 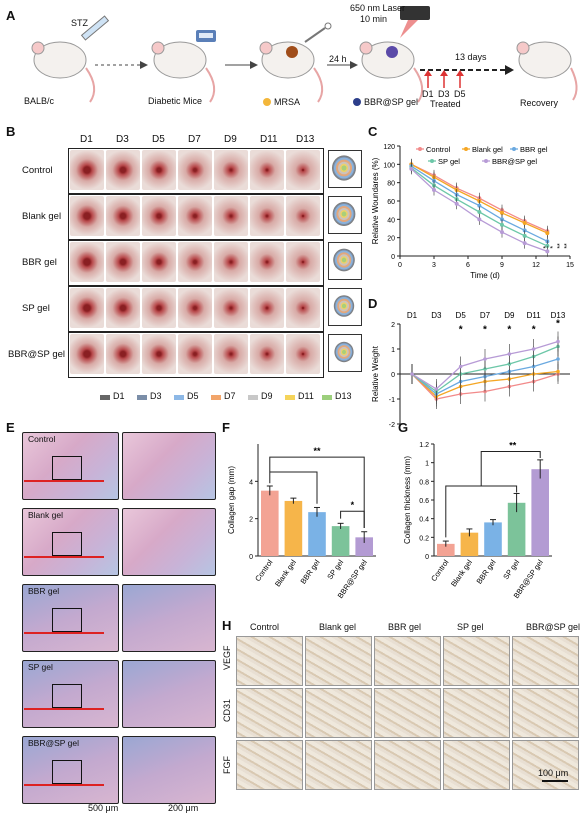 What do you see at coordinates (79, 23) in the screenshot?
I see `stz-label: STZ` at bounding box center [79, 23].